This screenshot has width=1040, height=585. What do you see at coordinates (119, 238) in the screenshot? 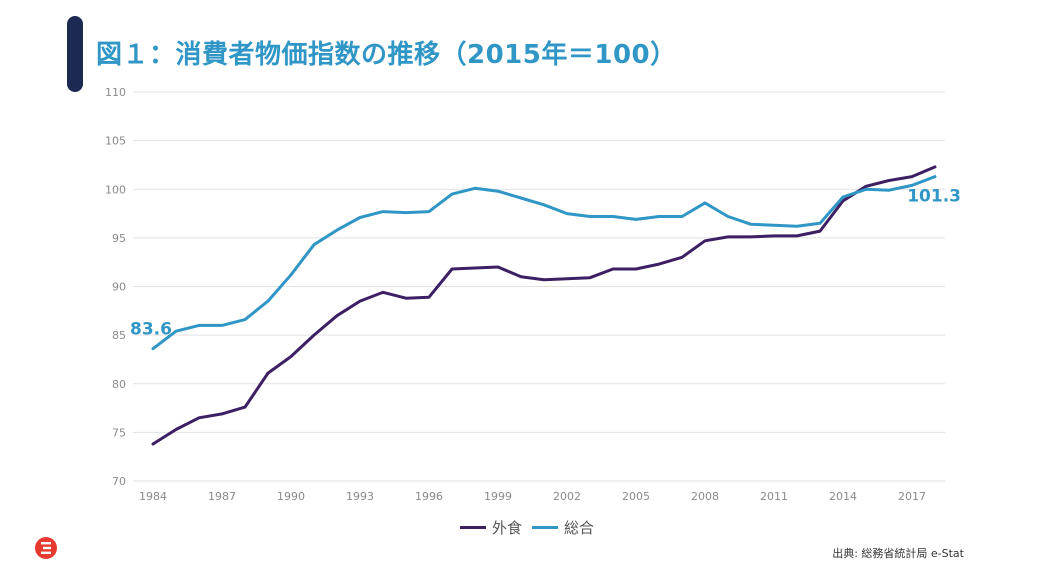
I see `y-tick-label: 95` at bounding box center [119, 238].